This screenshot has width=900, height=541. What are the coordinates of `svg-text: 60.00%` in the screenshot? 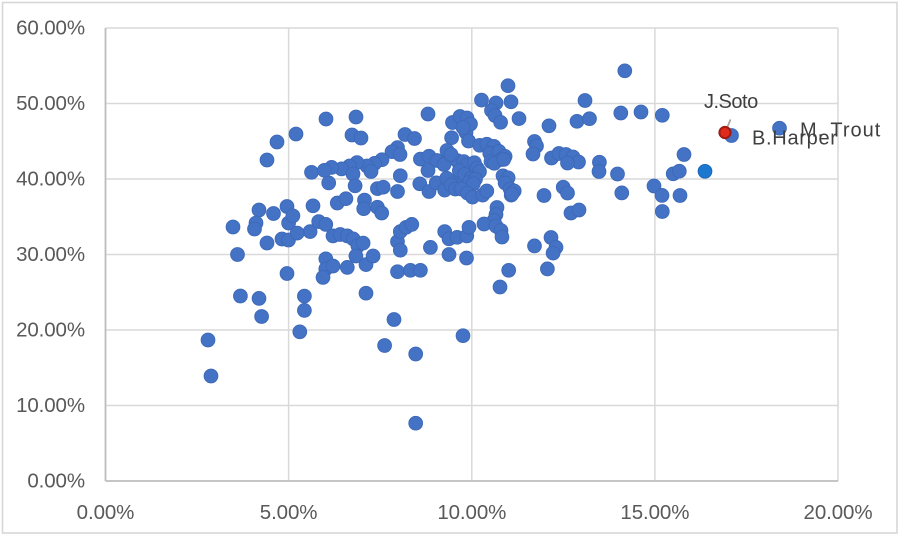 It's located at (50, 28).